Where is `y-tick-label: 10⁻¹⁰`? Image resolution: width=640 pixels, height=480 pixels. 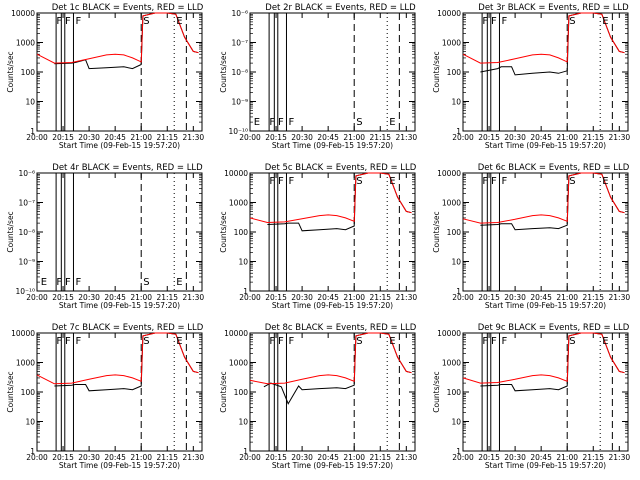 y-tick-label: 10⁻¹⁰ is located at coordinates (238, 131).